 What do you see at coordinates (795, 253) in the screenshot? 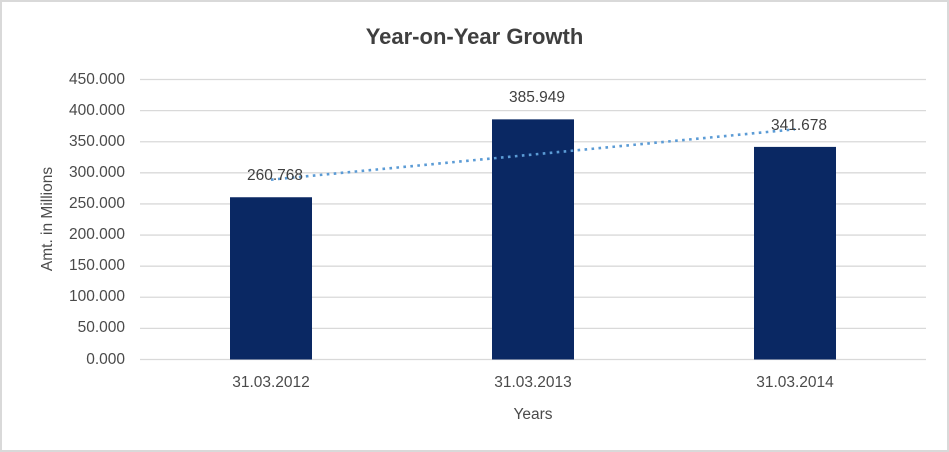
I see `bar-31.03.2014` at bounding box center [795, 253].